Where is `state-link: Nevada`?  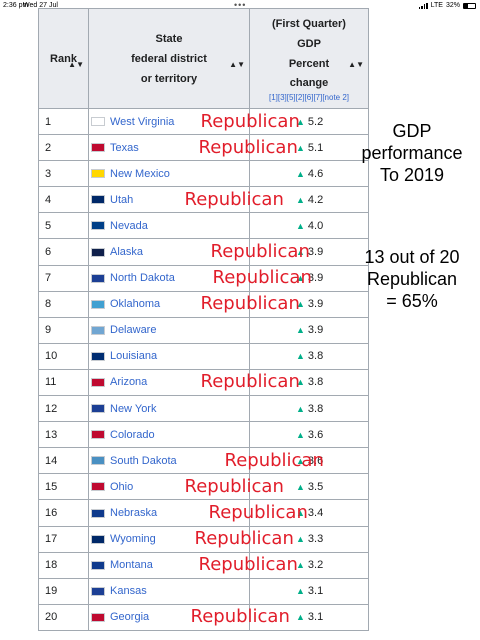
state-link: Nevada is located at coordinates (129, 225).